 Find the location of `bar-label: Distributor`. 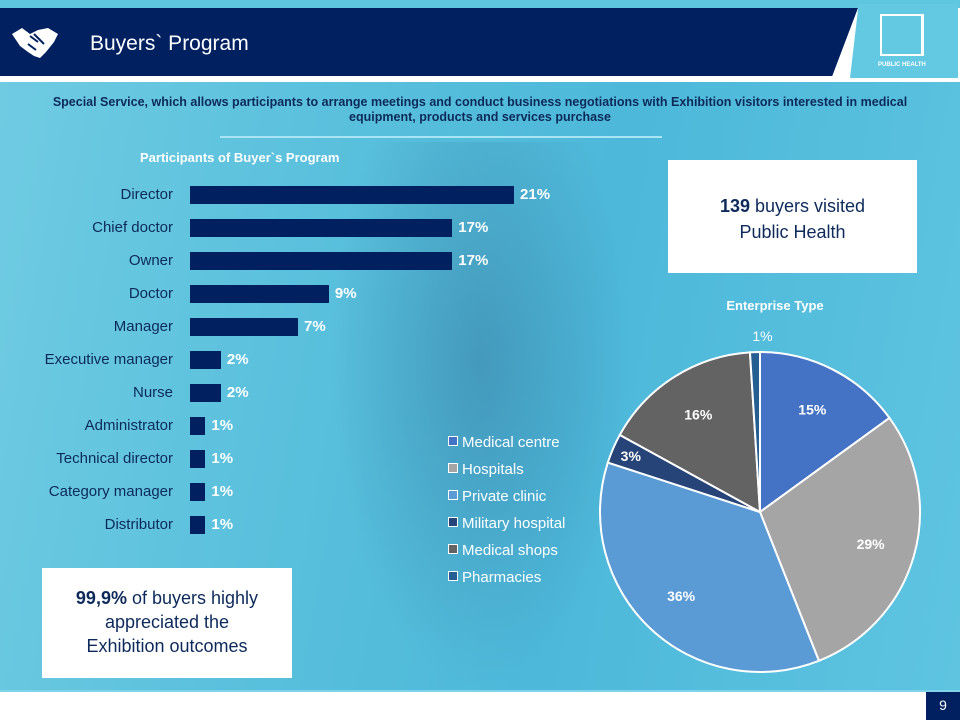

bar-label: Distributor is located at coordinates (138, 524).